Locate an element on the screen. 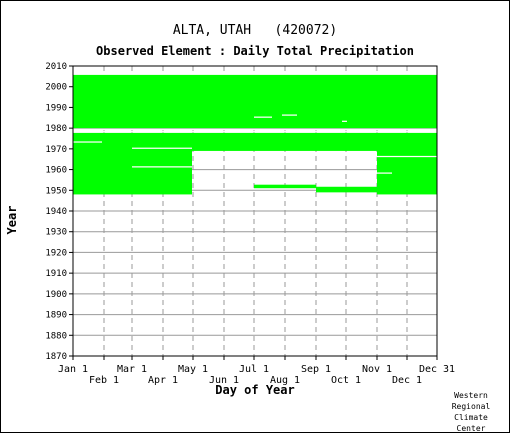 The image size is (510, 433). y-tick-label: 1940 is located at coordinates (56, 212).